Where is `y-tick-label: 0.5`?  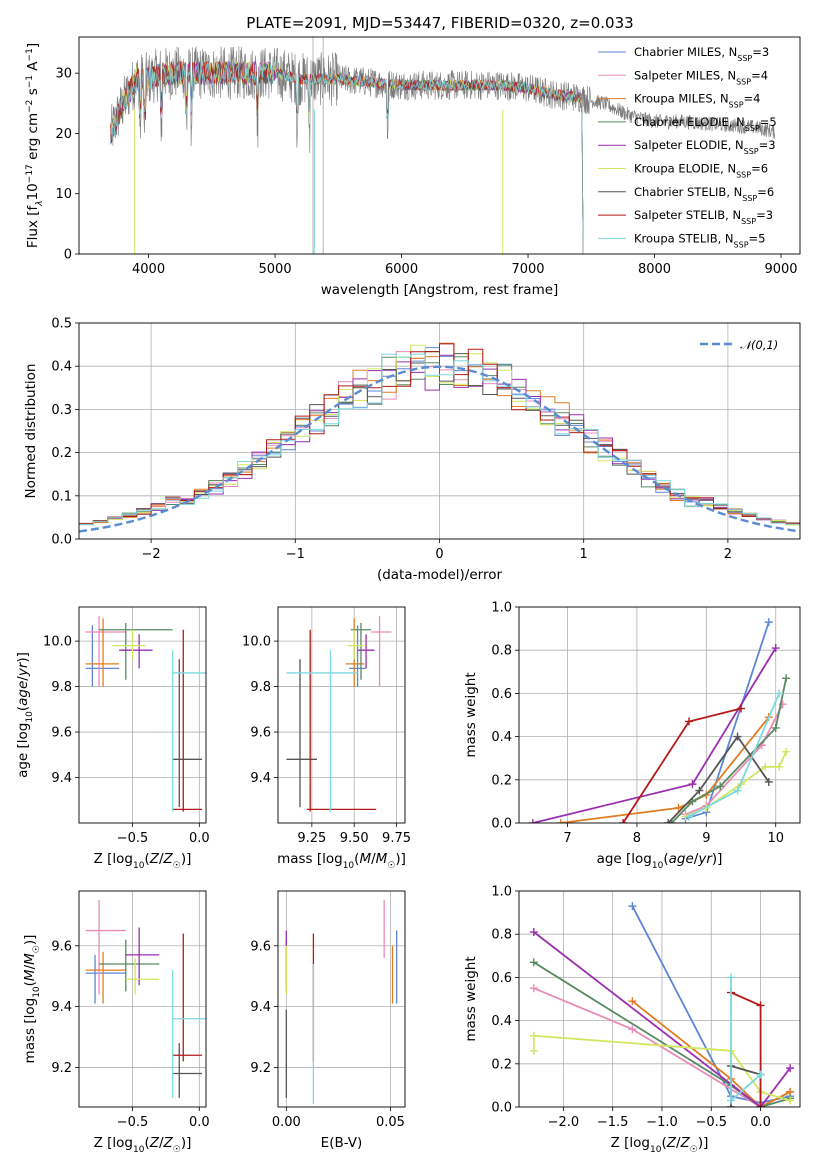
y-tick-label: 0.5 is located at coordinates (61, 324).